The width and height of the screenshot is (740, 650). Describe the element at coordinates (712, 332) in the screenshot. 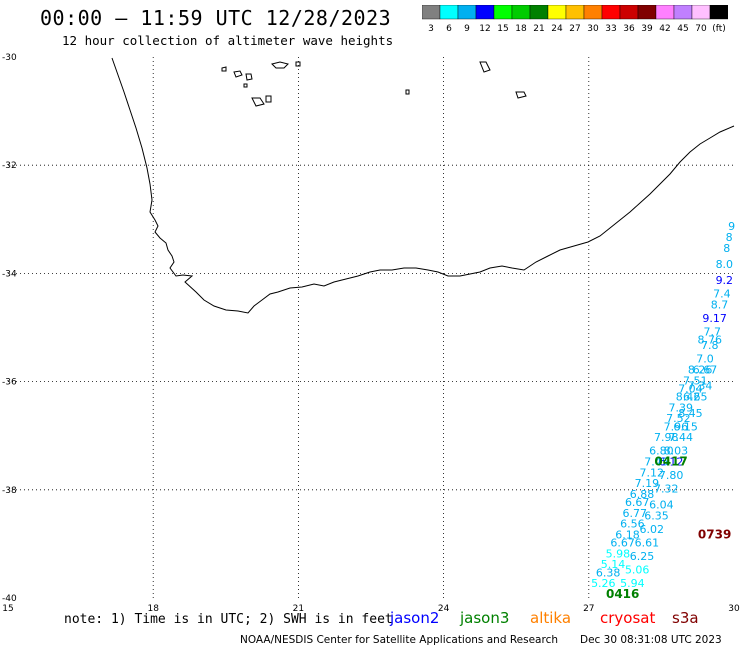

I see `wave-height-value: 7.7` at that location.